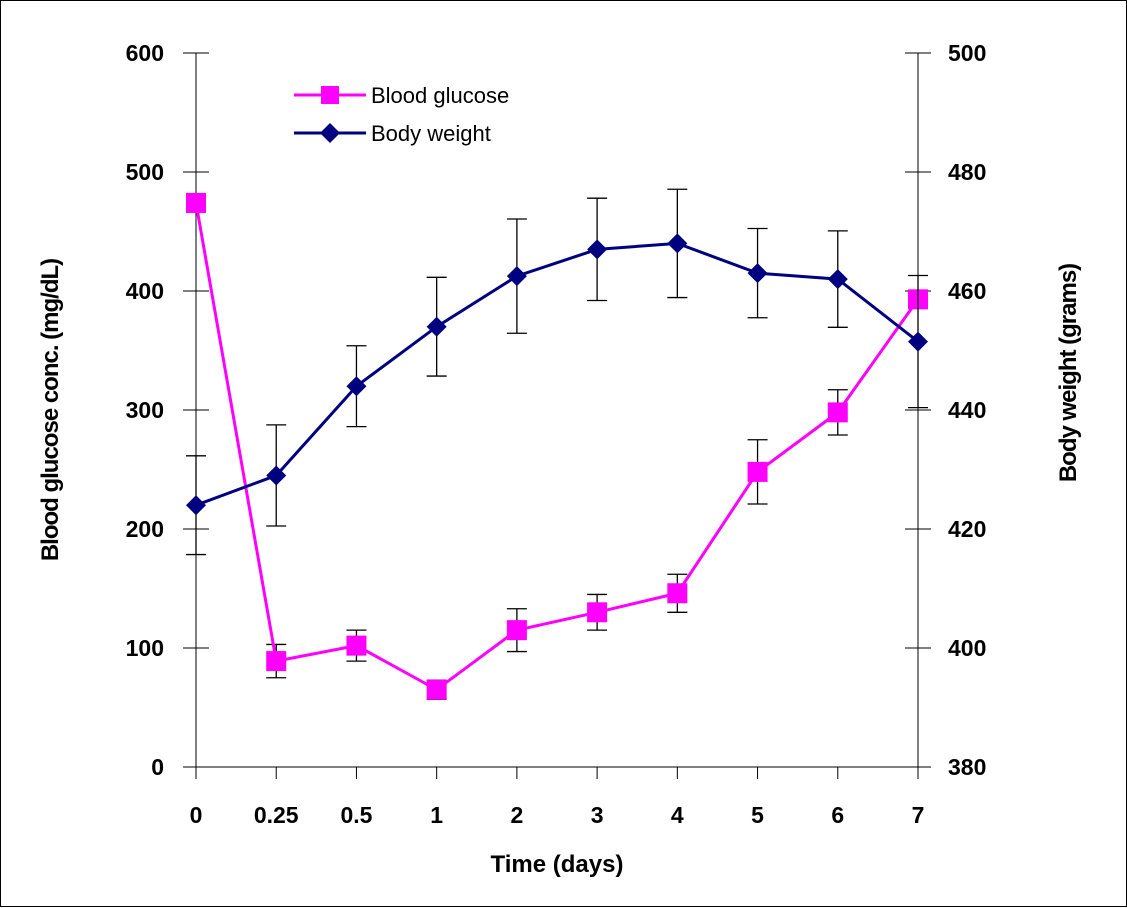 The height and width of the screenshot is (908, 1127). I want to click on x-tick-label: 7, so click(918, 815).